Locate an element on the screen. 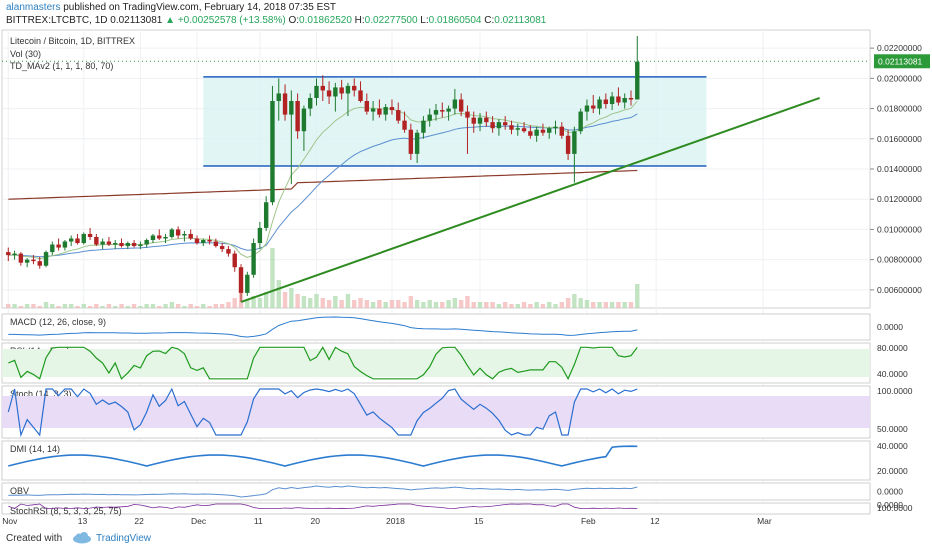 The height and width of the screenshot is (550, 932). author-link: alanmasters is located at coordinates (33, 7).